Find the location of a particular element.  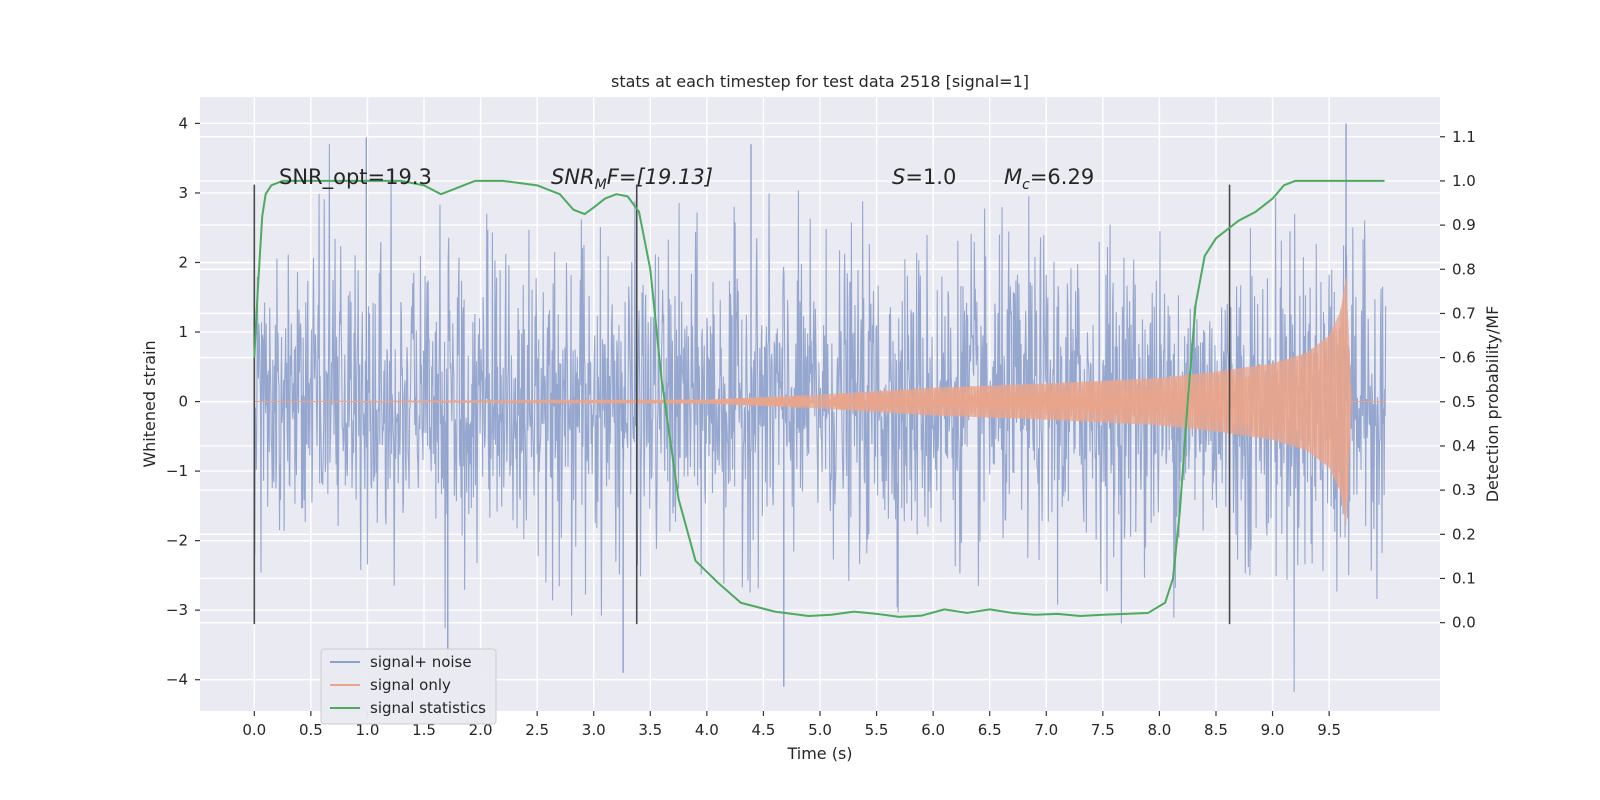

x-tick-label: 3.5 is located at coordinates (650, 730).